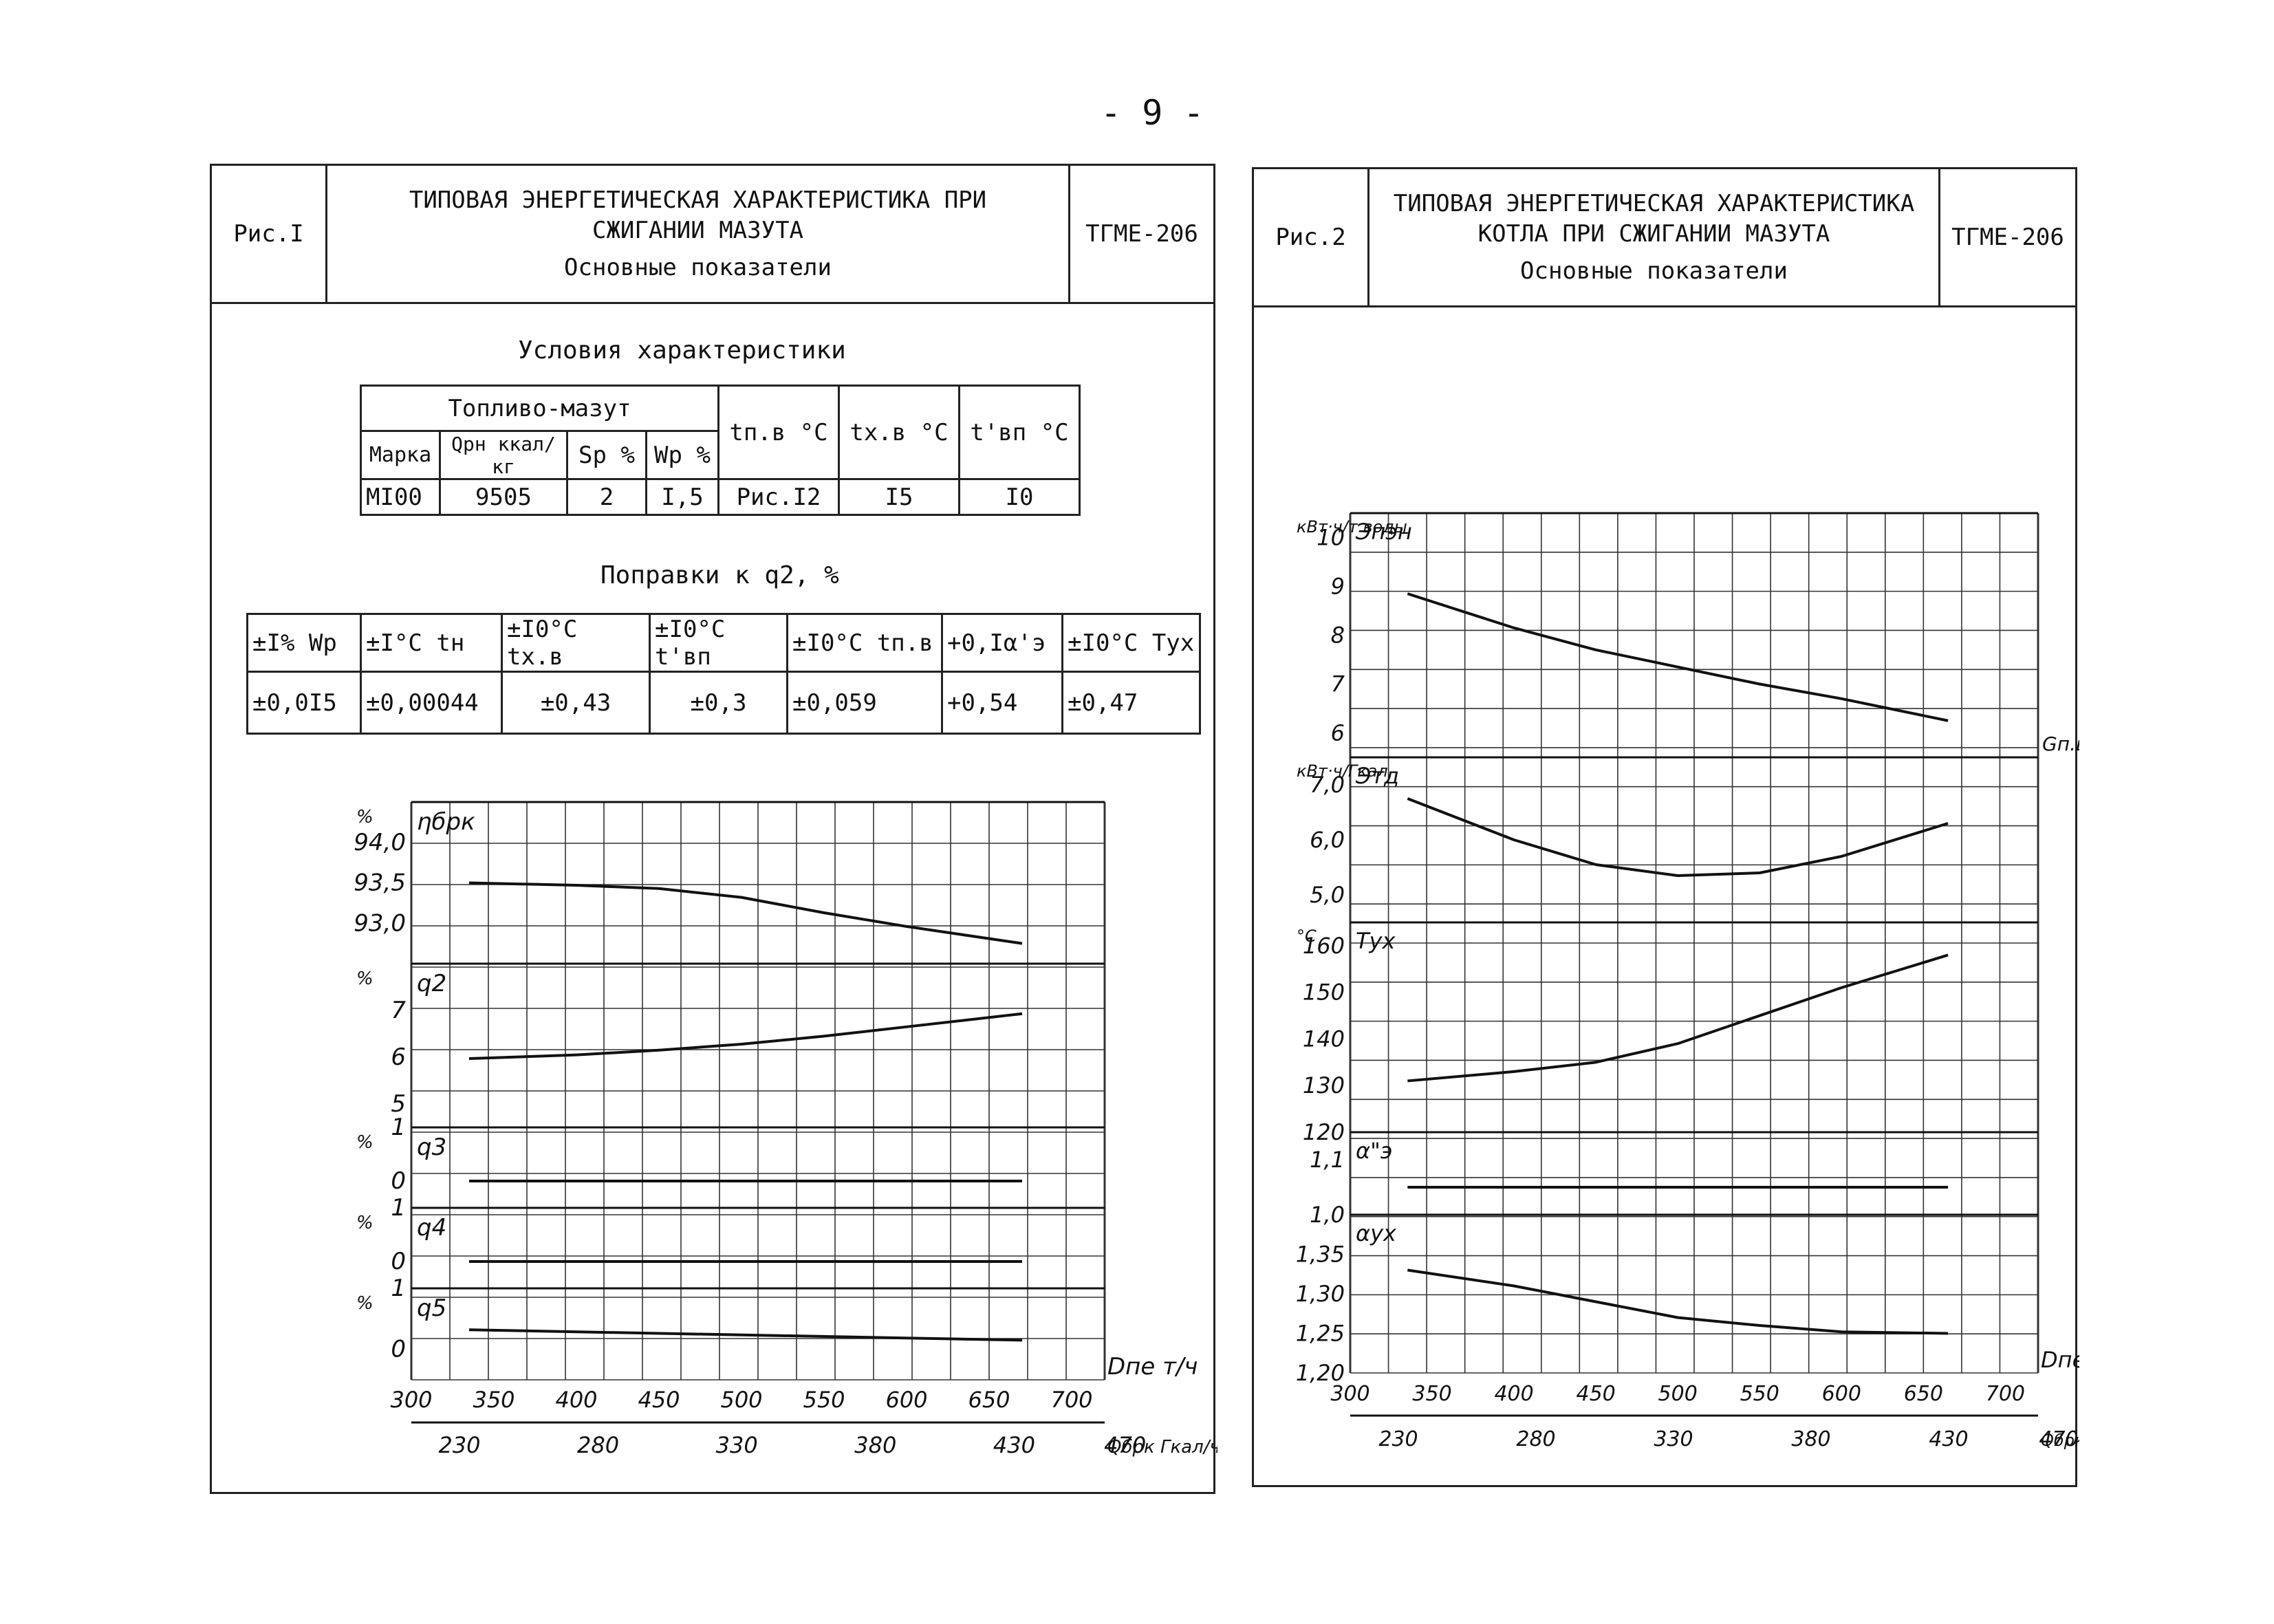 The width and height of the screenshot is (2274, 1624). What do you see at coordinates (865, 703) in the screenshot?
I see `corr-value-4: ±0,059` at bounding box center [865, 703].